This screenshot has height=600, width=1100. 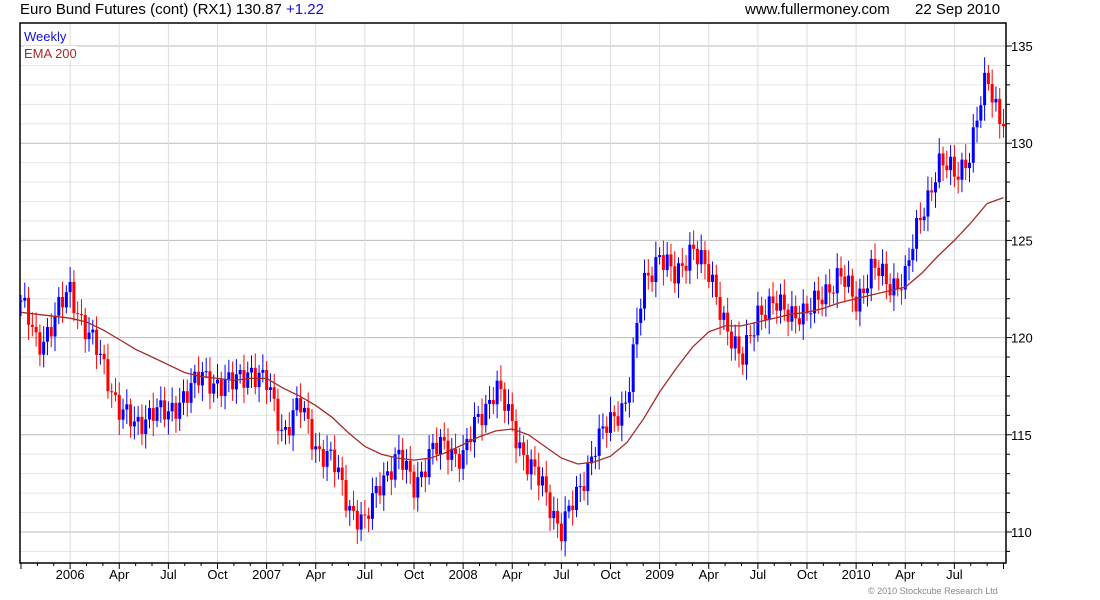 What do you see at coordinates (1021, 532) in the screenshot?
I see `y-tick-label: 110` at bounding box center [1021, 532].